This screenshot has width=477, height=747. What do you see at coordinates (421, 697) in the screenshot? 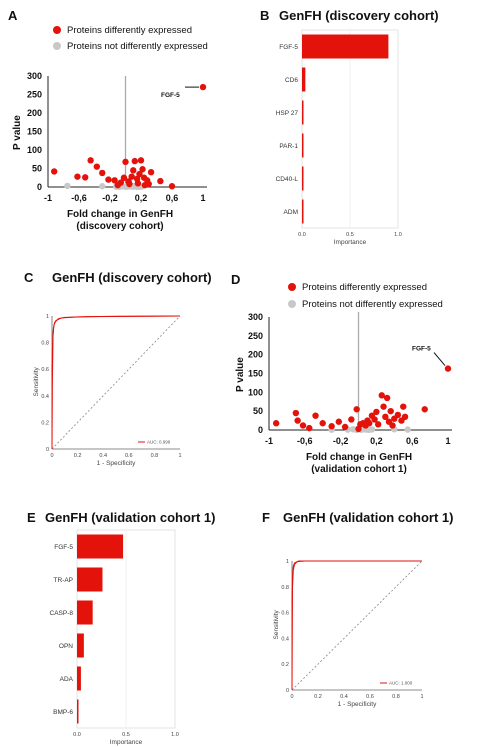
I see `x-tick-label: 1` at bounding box center [421, 697].